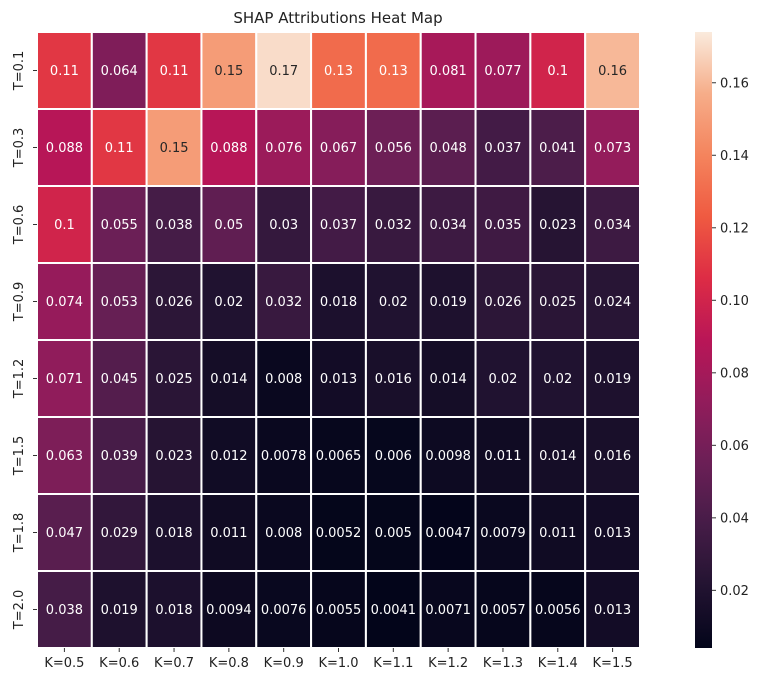  I want to click on colorbar-tick-label: 0.06, so click(734, 446).